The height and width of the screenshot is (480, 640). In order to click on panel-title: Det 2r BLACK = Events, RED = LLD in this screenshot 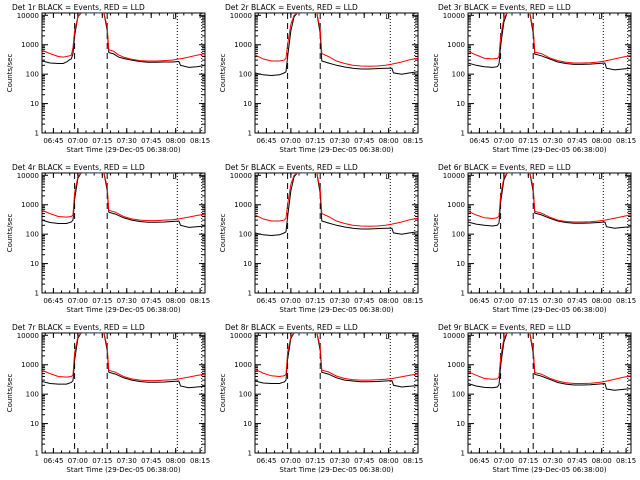, I will do `click(291, 7)`.